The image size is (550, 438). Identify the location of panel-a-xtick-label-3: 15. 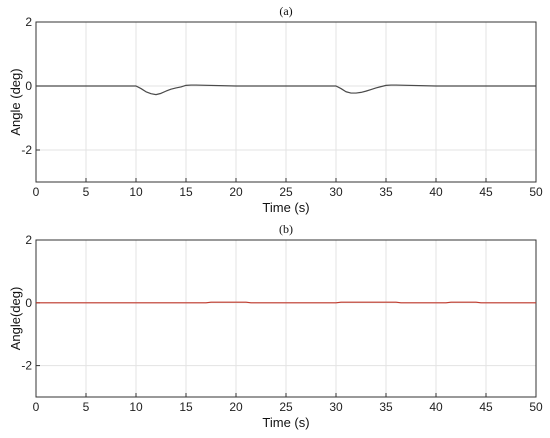
(186, 192).